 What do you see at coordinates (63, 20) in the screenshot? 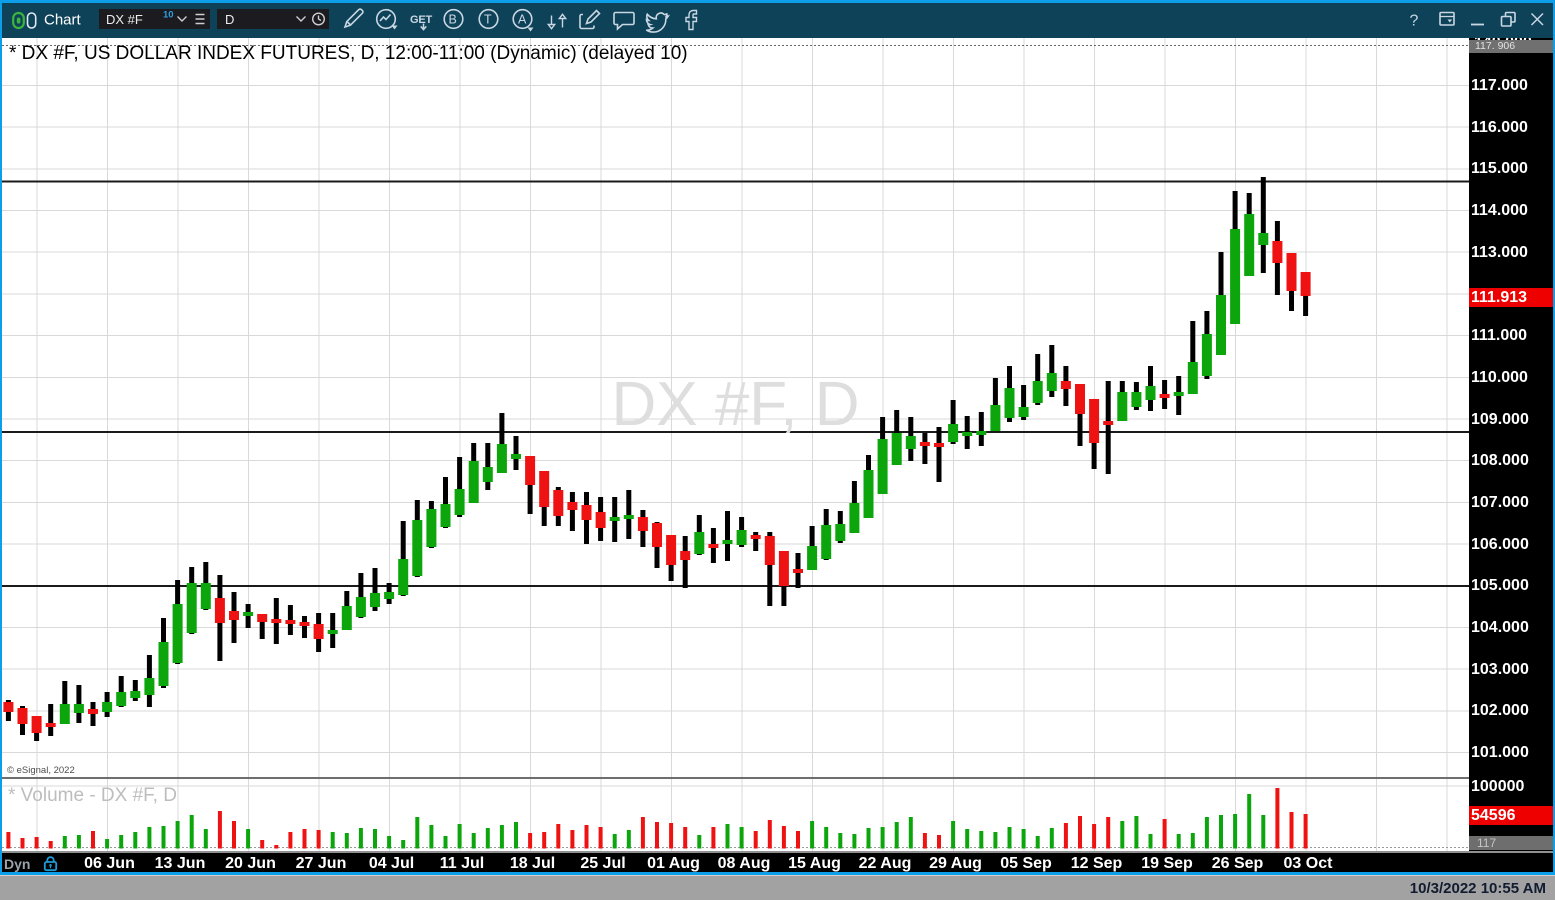
I see `svg-text: Chart` at bounding box center [63, 20].